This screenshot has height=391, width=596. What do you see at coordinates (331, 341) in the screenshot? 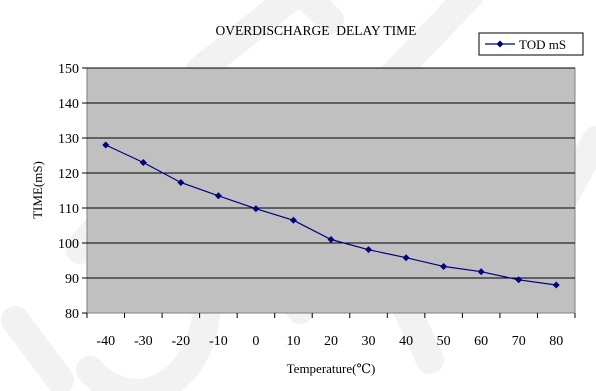
I see `x-tick-label: 20` at bounding box center [331, 341].